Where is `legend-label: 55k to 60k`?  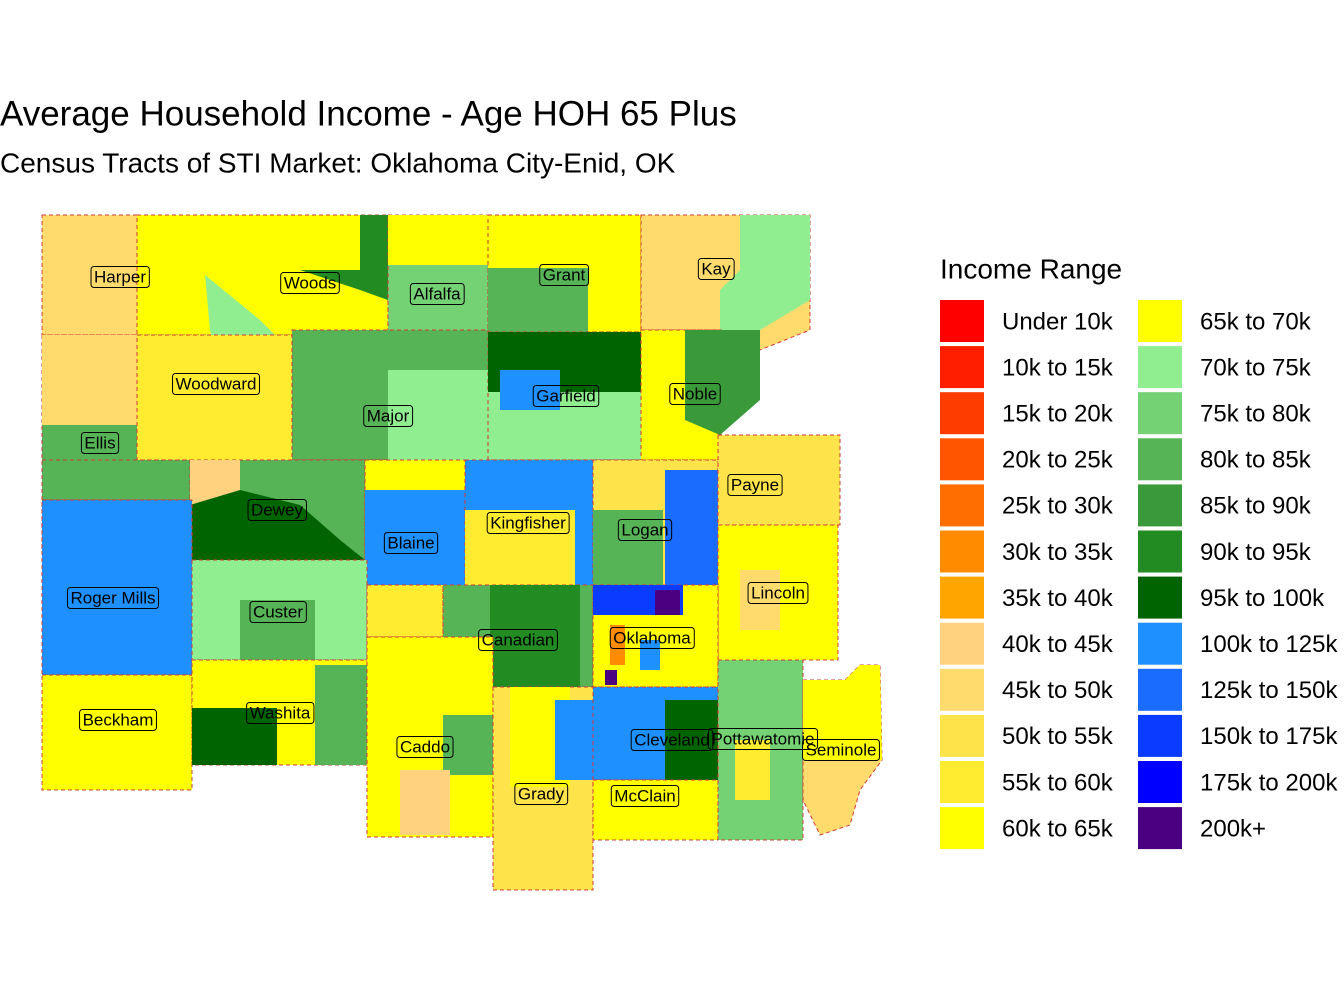
legend-label: 55k to 60k is located at coordinates (1058, 782).